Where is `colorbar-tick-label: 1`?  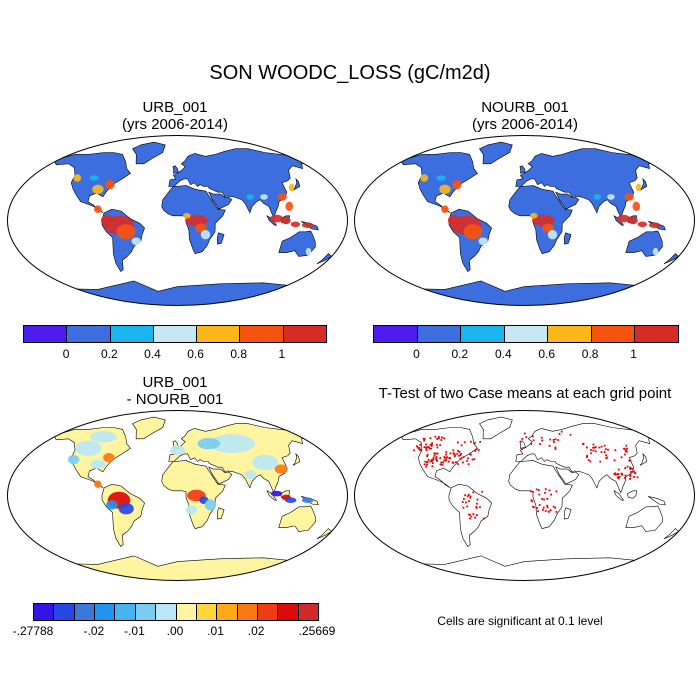
colorbar-tick-label: 1 is located at coordinates (282, 354).